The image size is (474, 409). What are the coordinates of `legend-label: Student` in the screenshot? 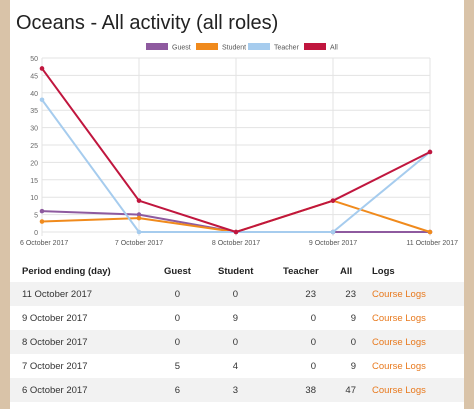 It's located at (234, 48).